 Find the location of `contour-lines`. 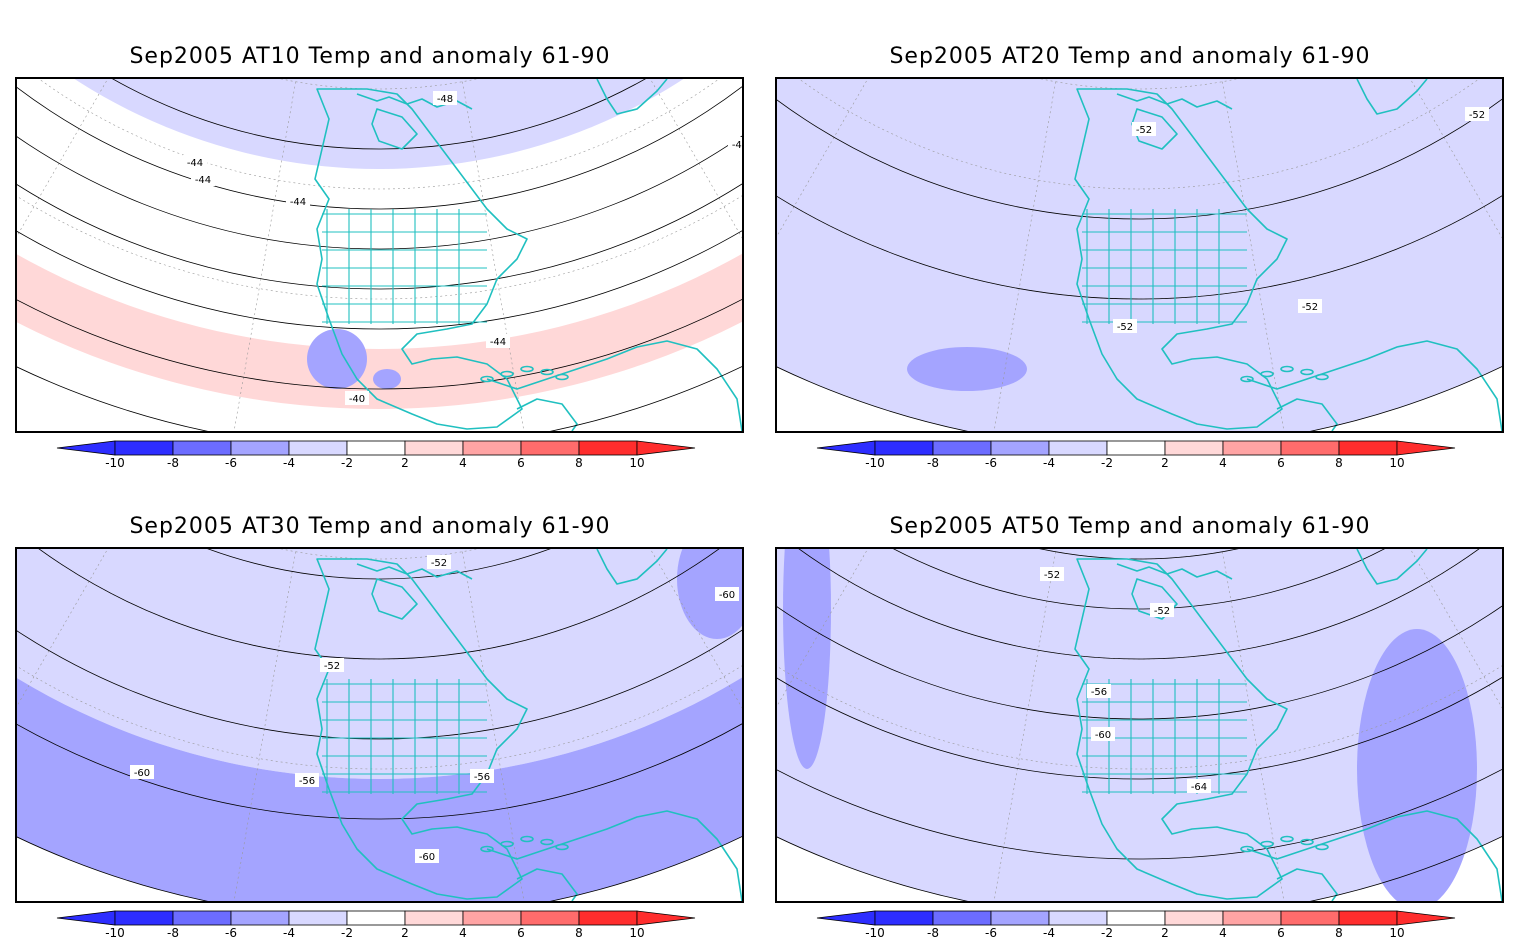

contour-lines is located at coordinates (1139, 199).